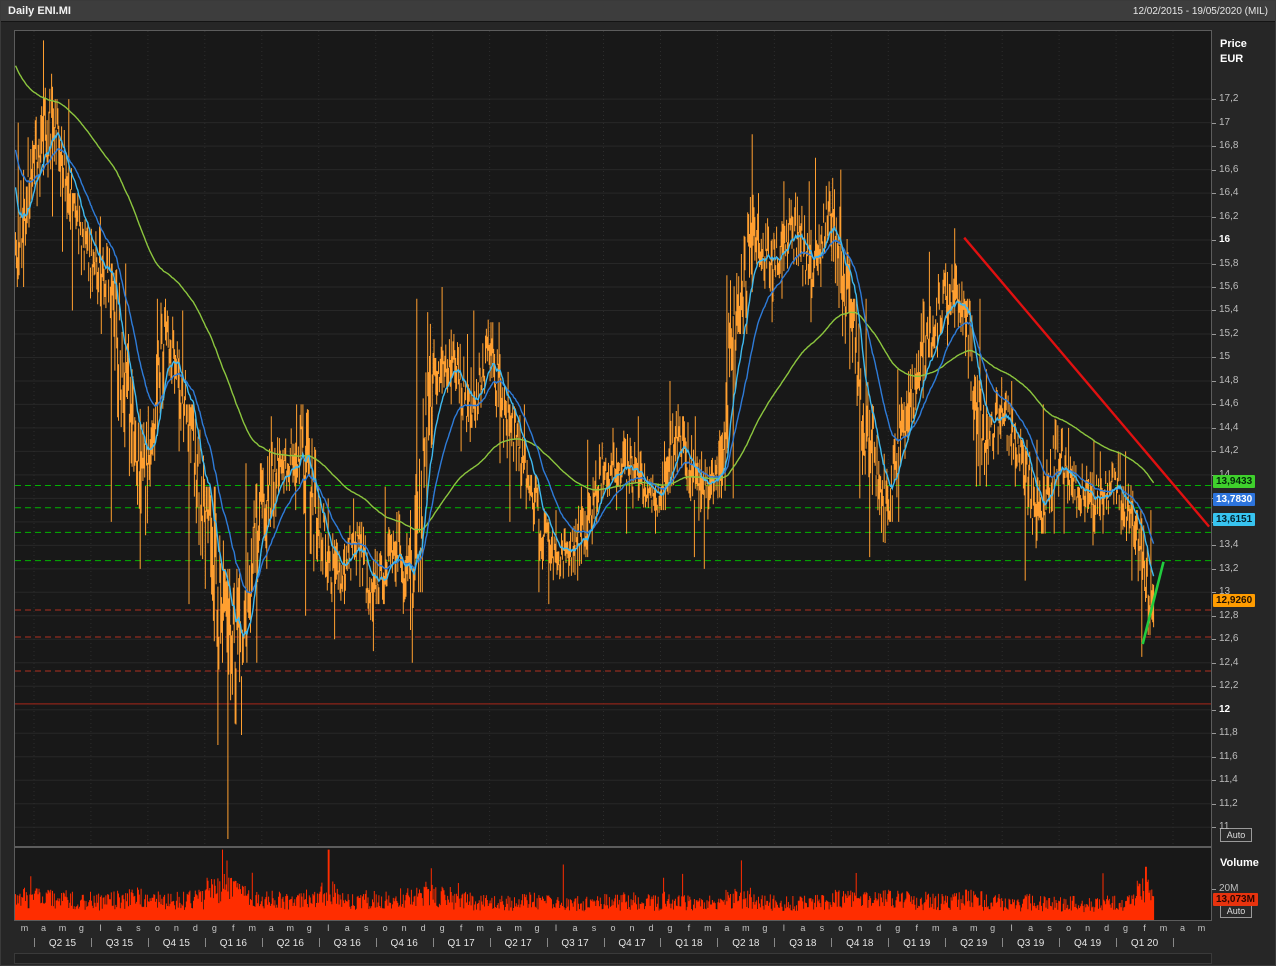 This screenshot has height=966, width=1276. I want to click on volume-tick-label: 20M, so click(1229, 888).